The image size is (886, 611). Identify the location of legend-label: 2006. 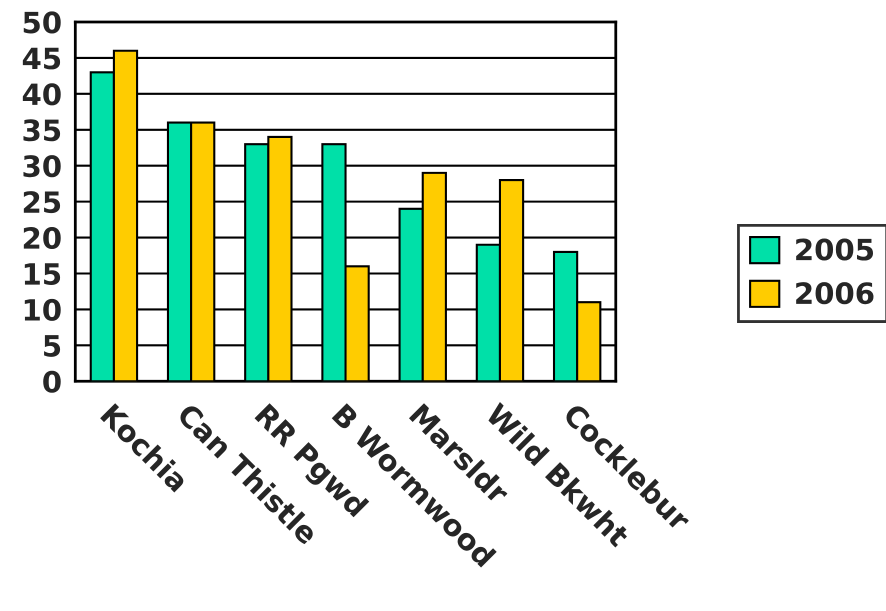
(835, 293).